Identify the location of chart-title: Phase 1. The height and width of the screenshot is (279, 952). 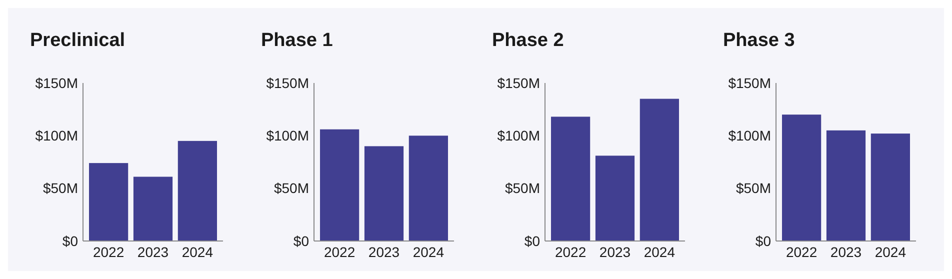
(297, 40).